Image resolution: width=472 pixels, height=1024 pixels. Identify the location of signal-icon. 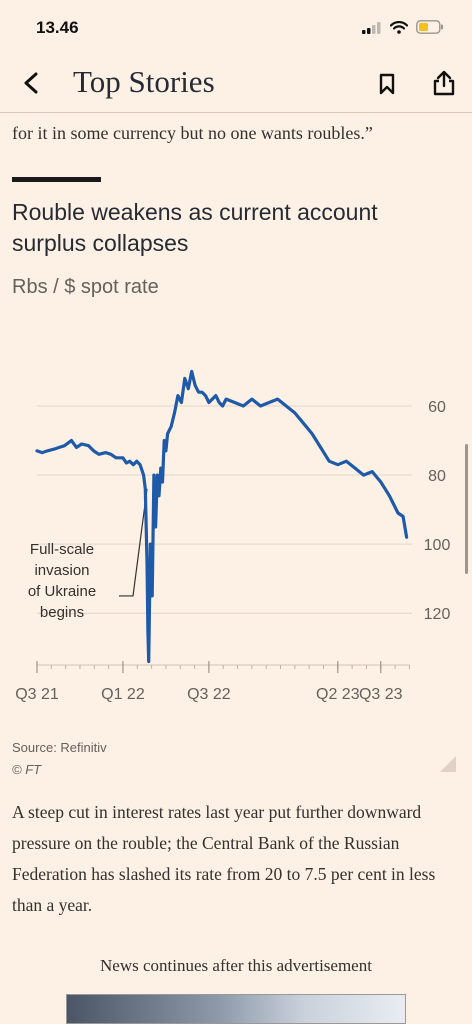
(372, 30).